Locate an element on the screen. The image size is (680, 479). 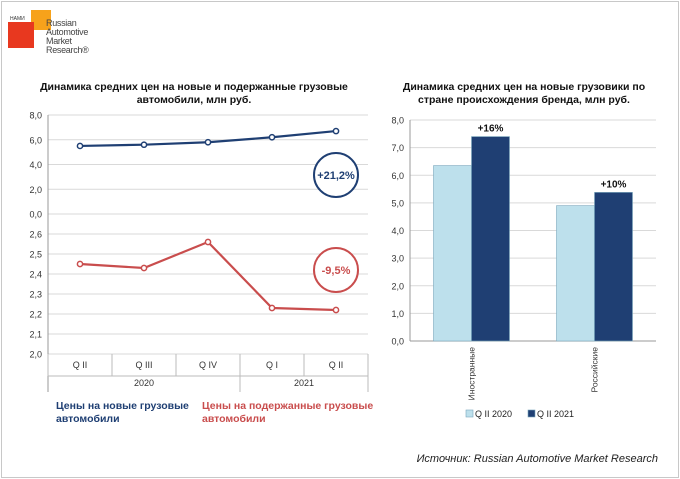
logo-line: Research® is located at coordinates (67, 50).